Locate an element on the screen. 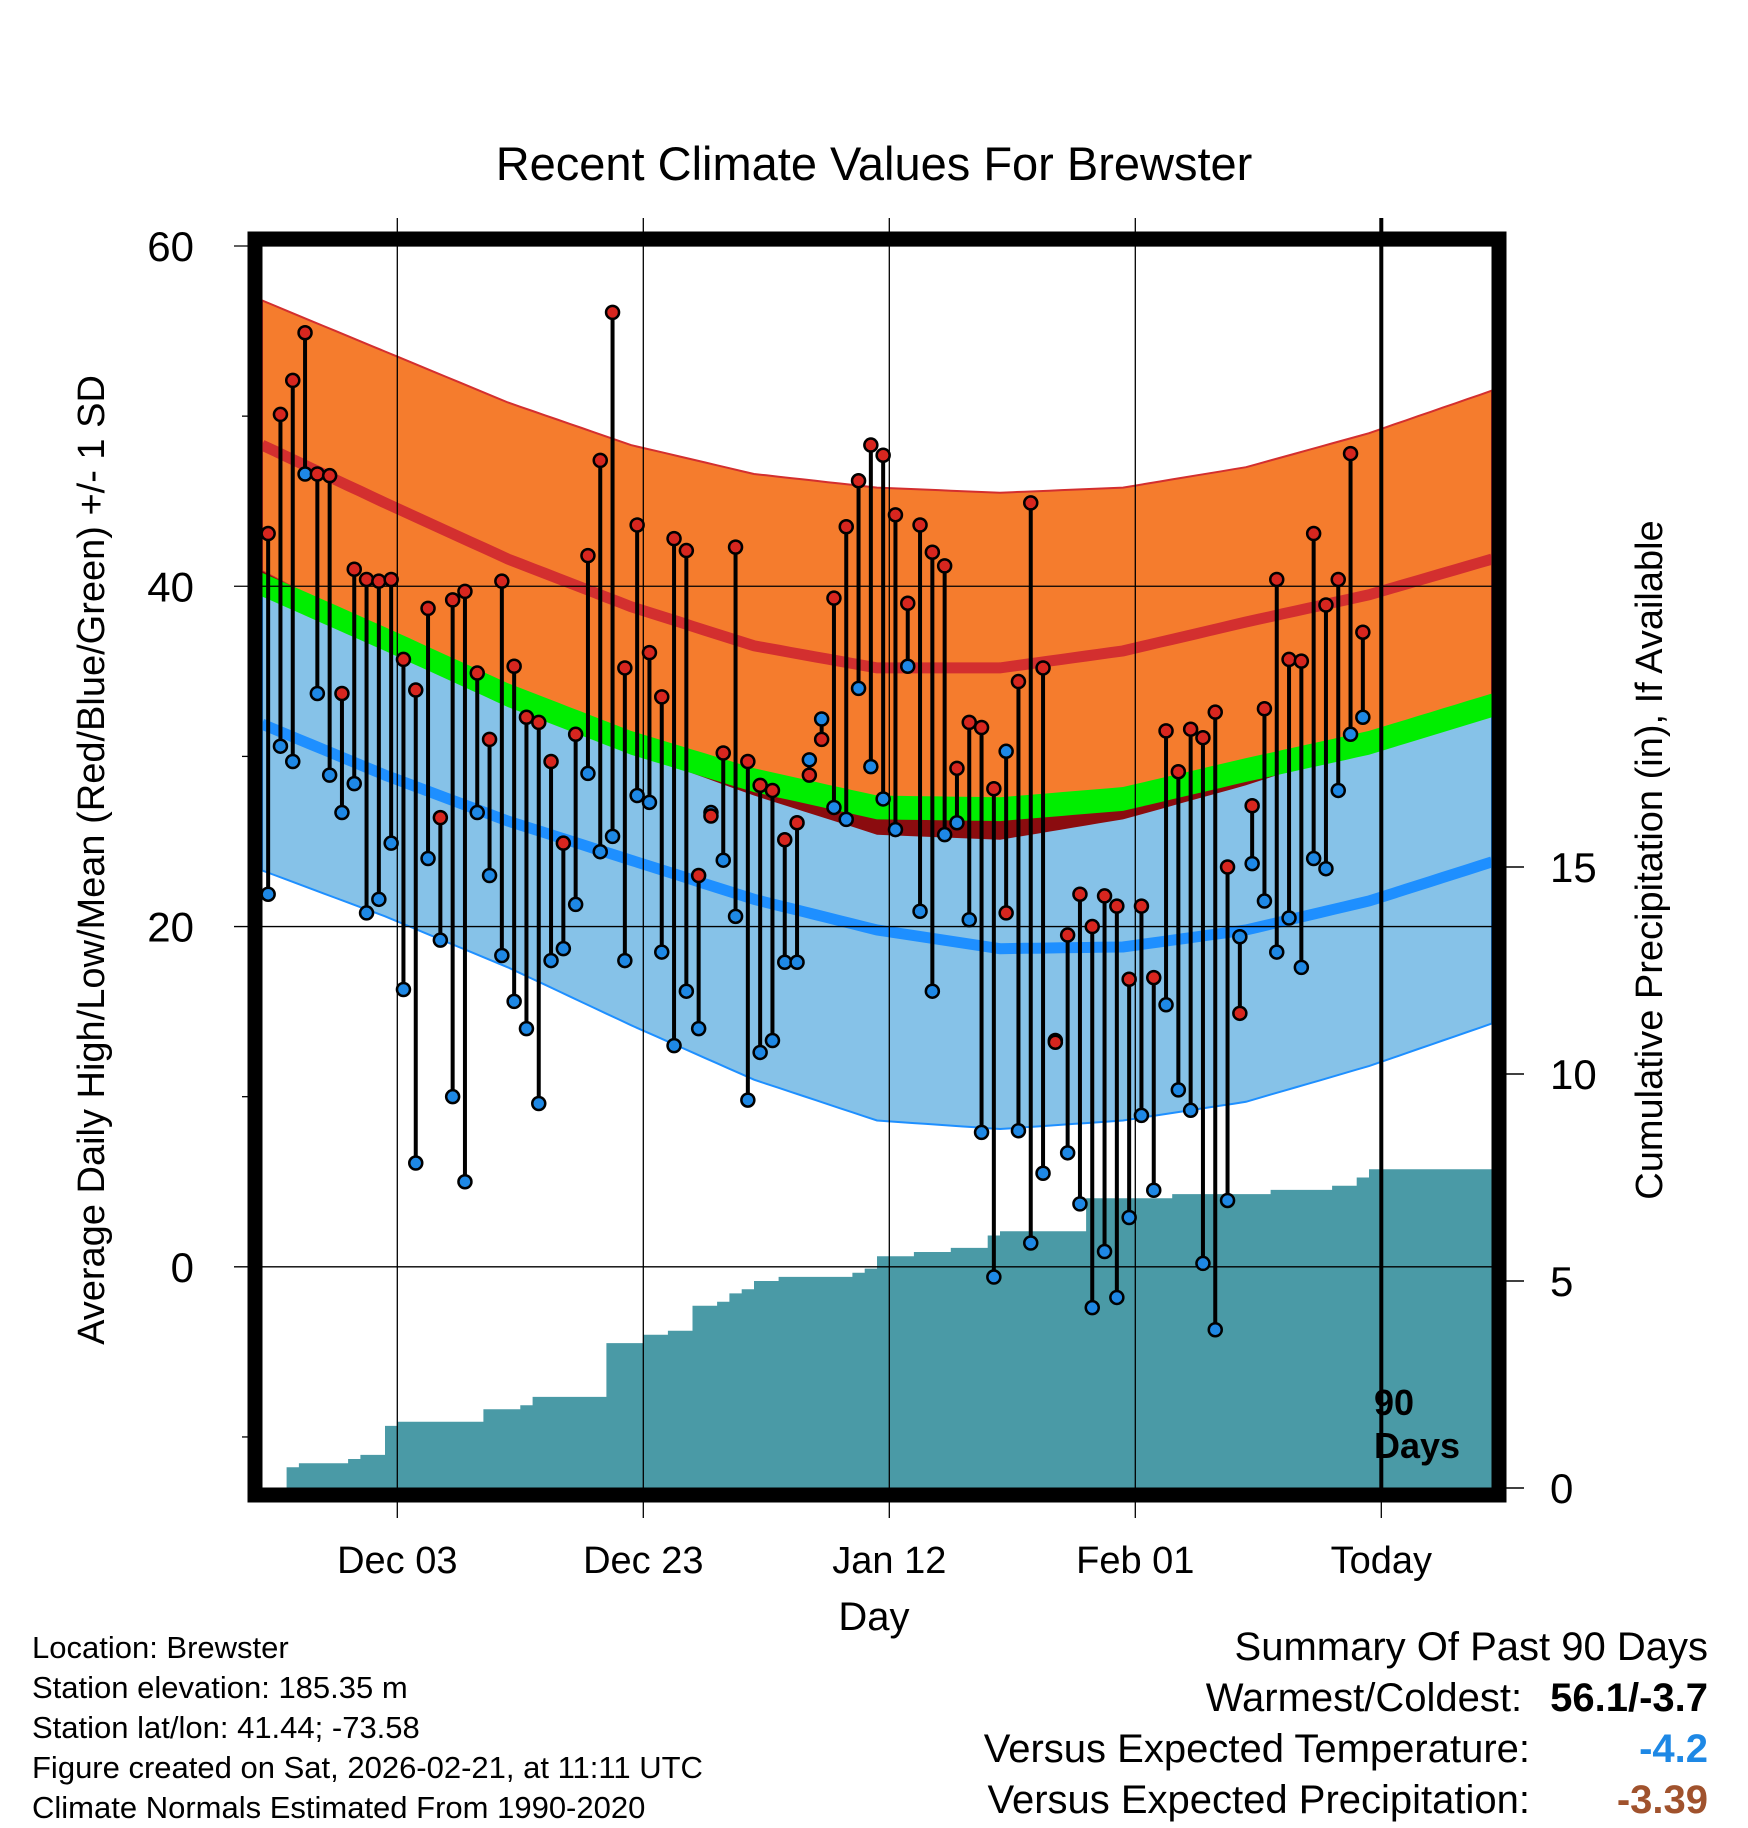 This screenshot has height=1828, width=1748. x-tick-label: Dec 03 is located at coordinates (397, 1561).